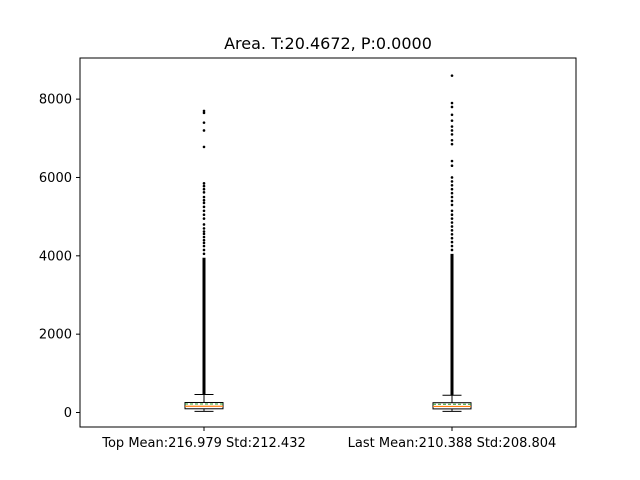 This screenshot has width=640, height=480. What do you see at coordinates (55, 256) in the screenshot?
I see `y-tick-label: 4000` at bounding box center [55, 256].